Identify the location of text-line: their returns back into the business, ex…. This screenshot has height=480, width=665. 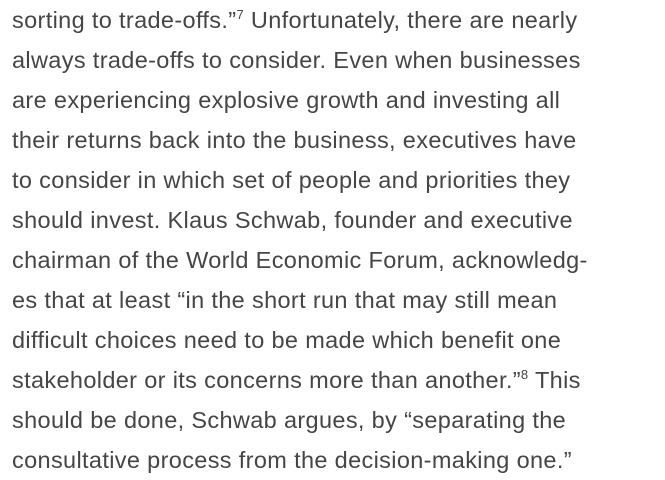
(300, 140).